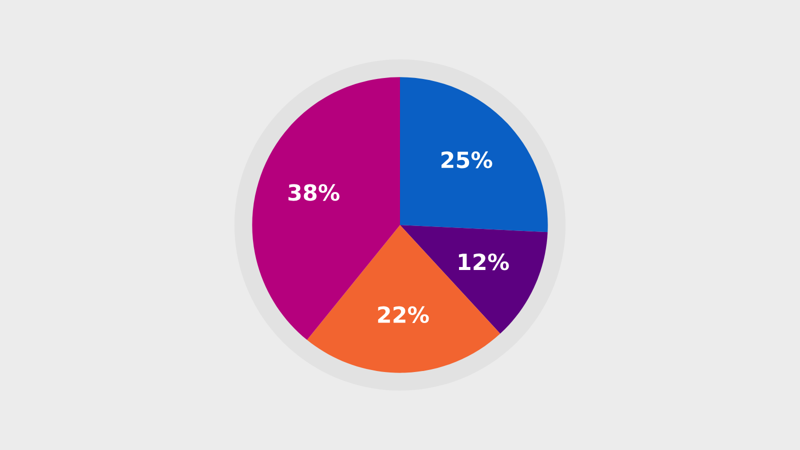 The image size is (800, 450). Describe the element at coordinates (403, 315) in the screenshot. I see `data-label: 22%` at that location.